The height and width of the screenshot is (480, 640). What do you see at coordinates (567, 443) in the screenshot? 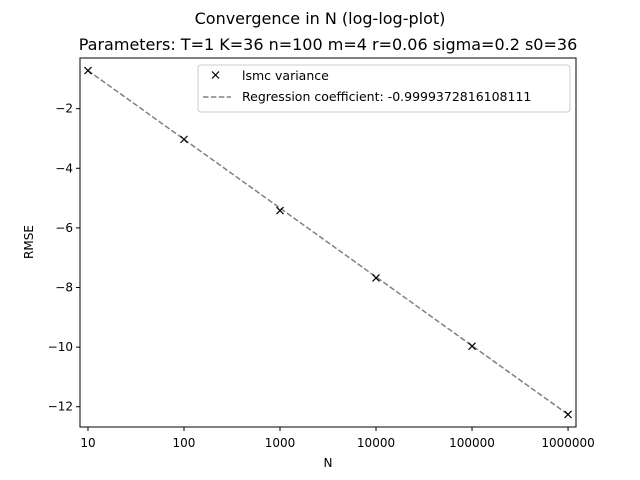
I see `x-tick-label: 1000000` at bounding box center [567, 443].